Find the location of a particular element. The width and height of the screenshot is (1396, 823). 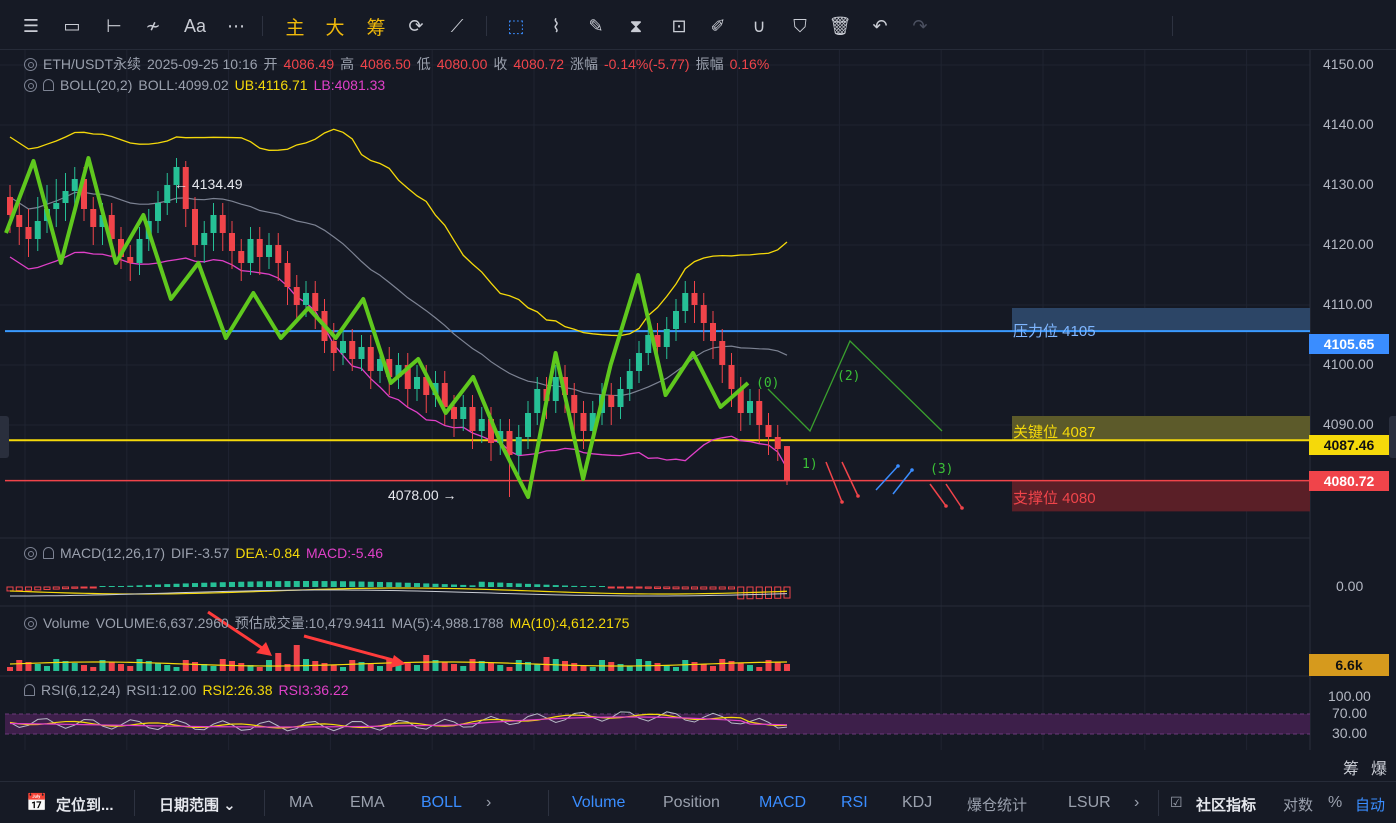

tab-macd: MACD is located at coordinates (783, 802).